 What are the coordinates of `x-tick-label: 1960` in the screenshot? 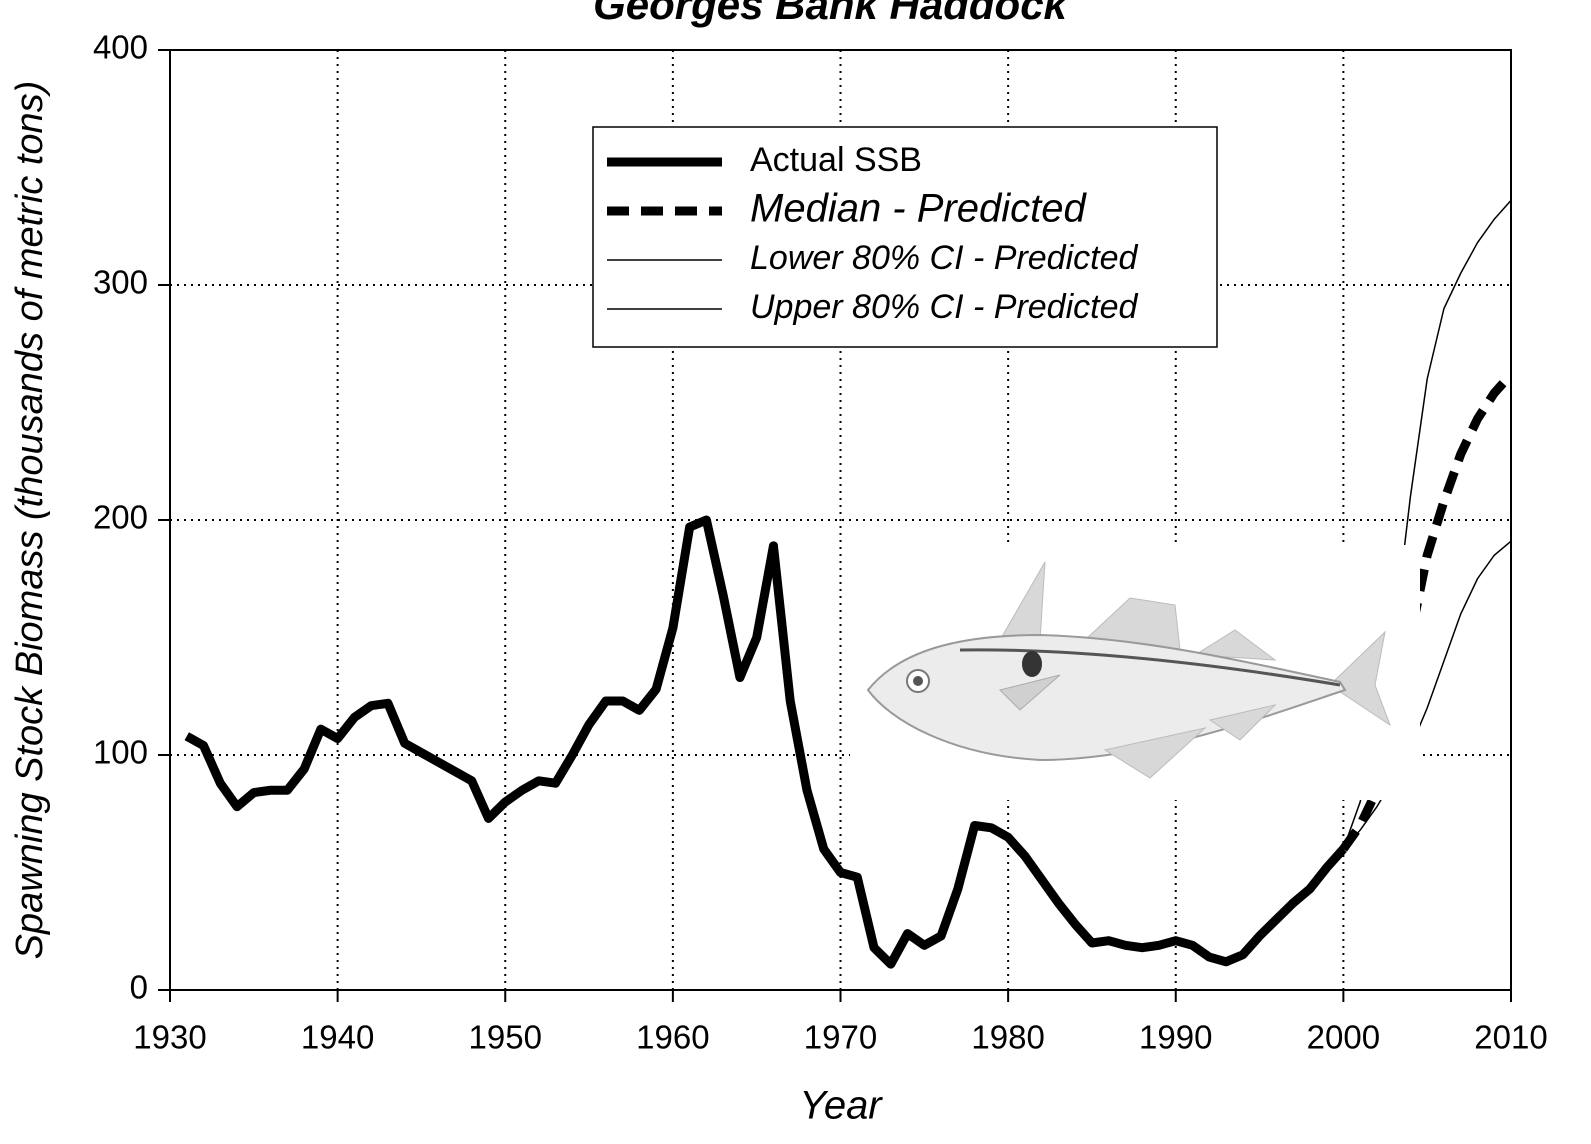 It's located at (672, 1037).